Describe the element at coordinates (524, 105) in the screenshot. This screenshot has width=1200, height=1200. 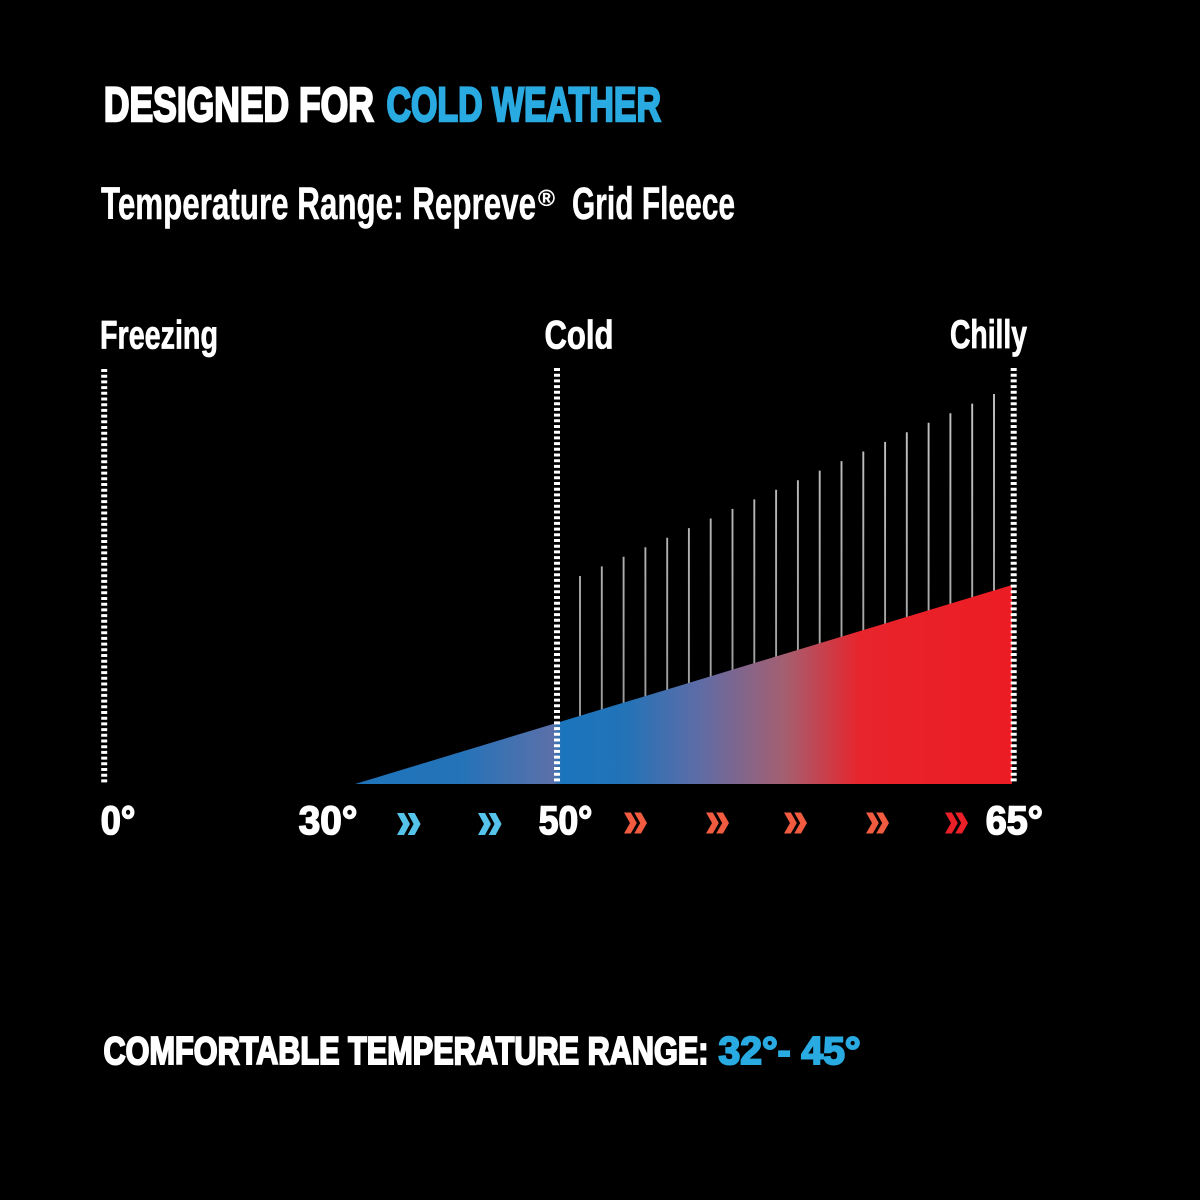
I see `svg-text: COLD WEATHER` at that location.